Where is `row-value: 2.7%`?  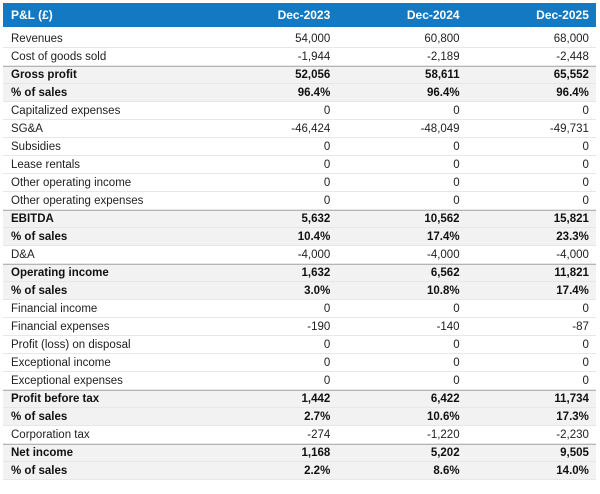
row-value: 2.7% is located at coordinates (317, 416).